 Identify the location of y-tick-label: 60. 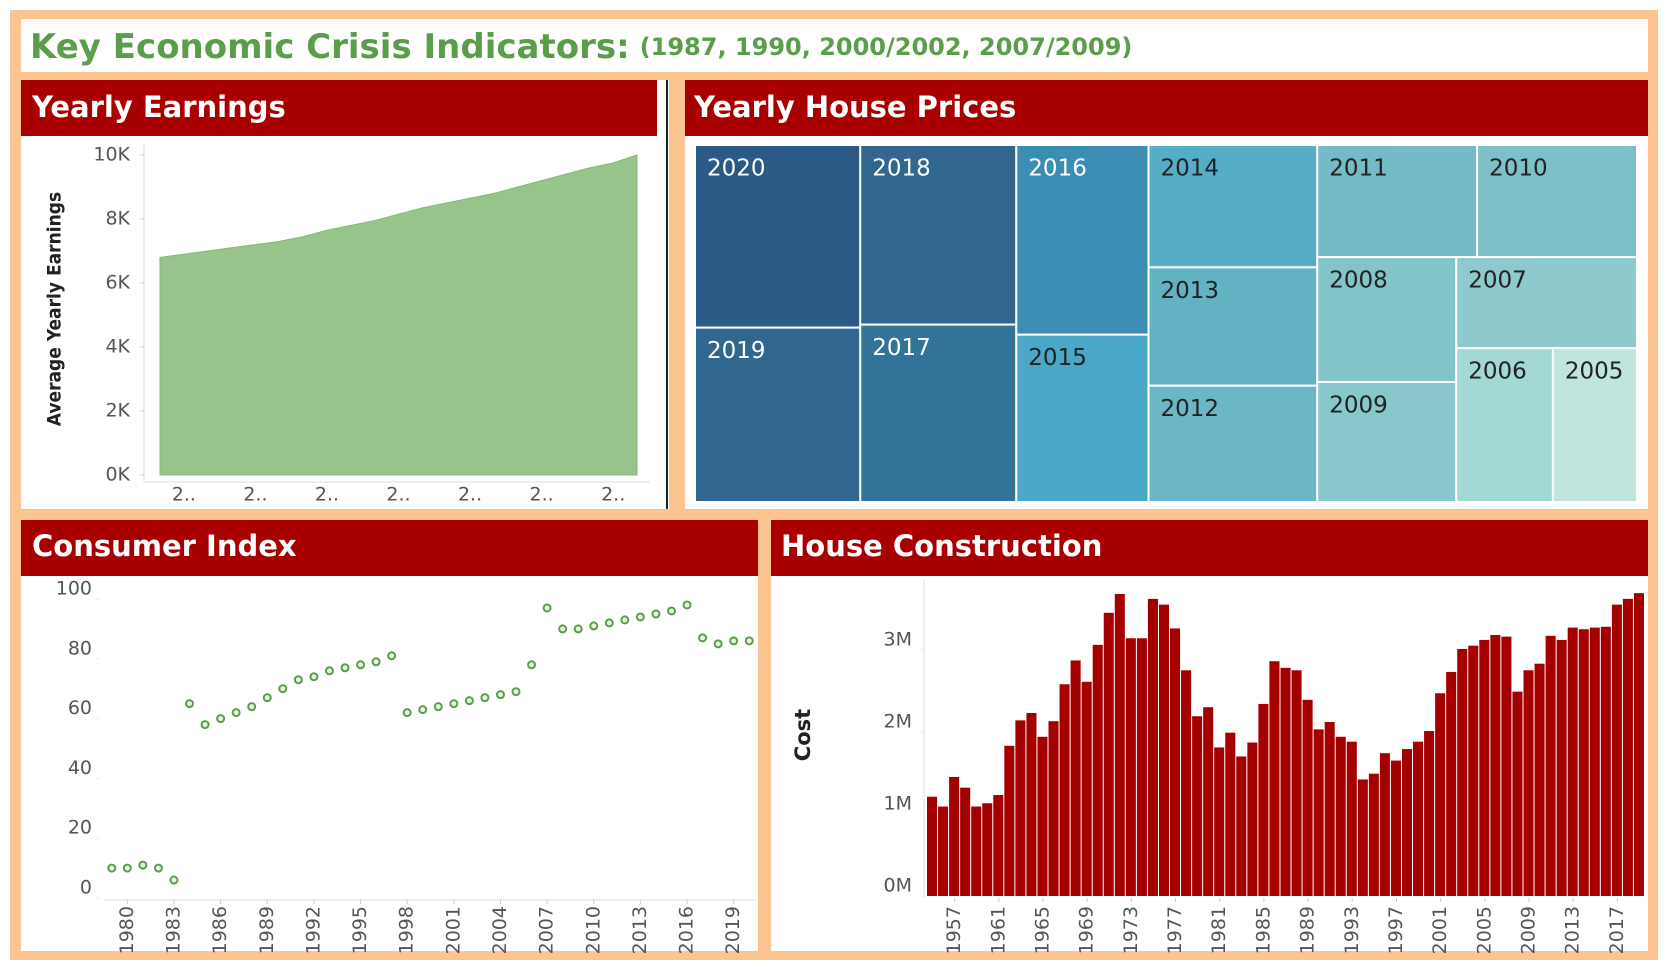
(80, 708).